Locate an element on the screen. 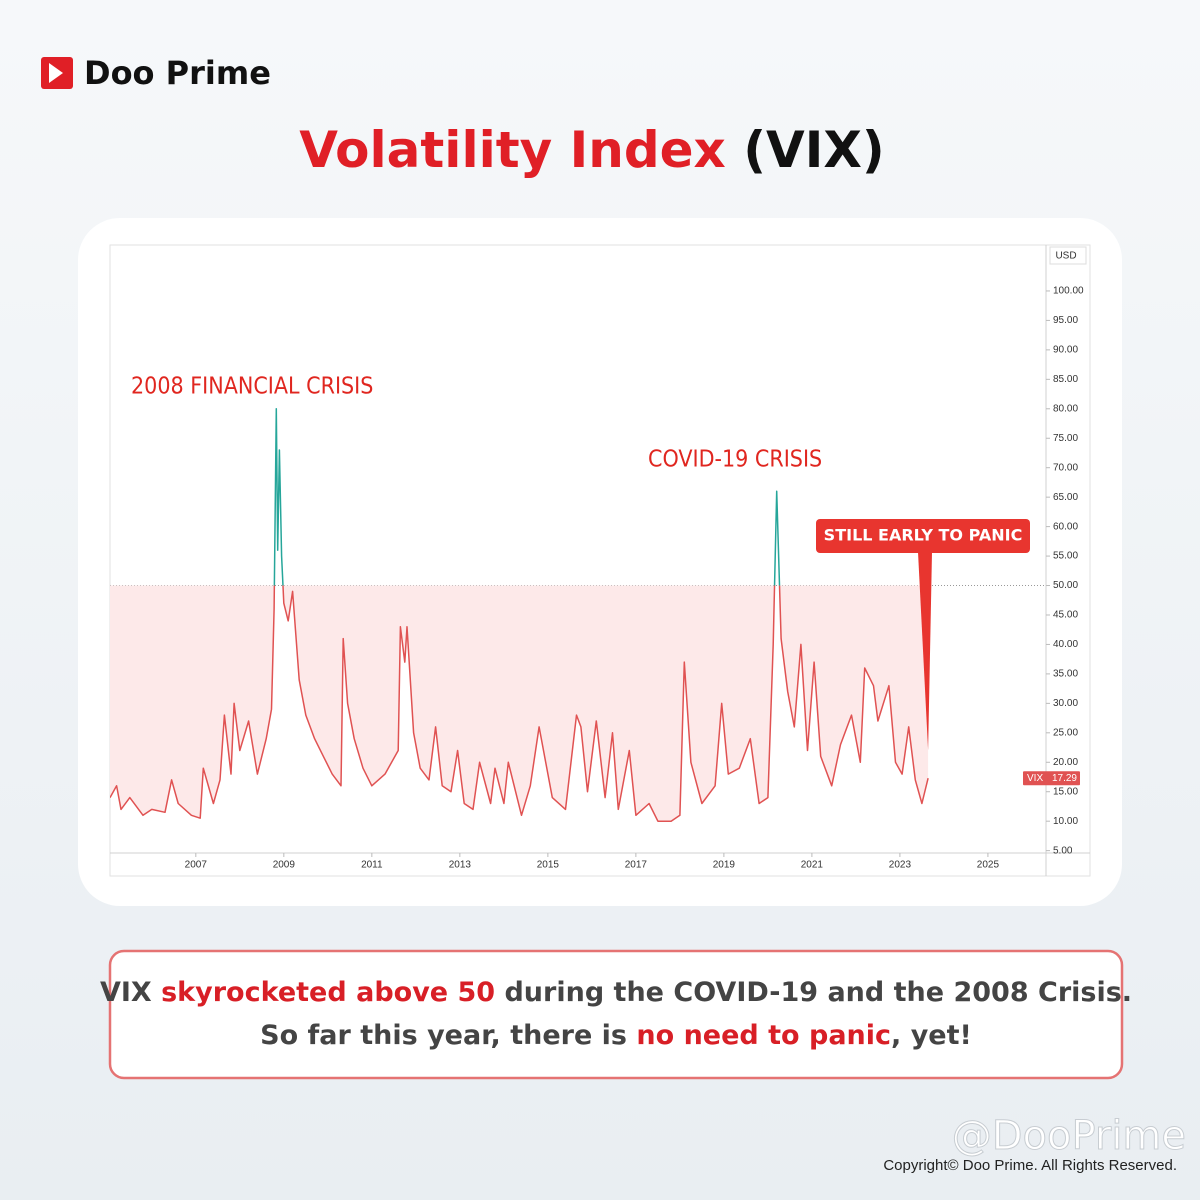 The image size is (1200, 1200). watermark: @DooPrime is located at coordinates (1069, 1136).